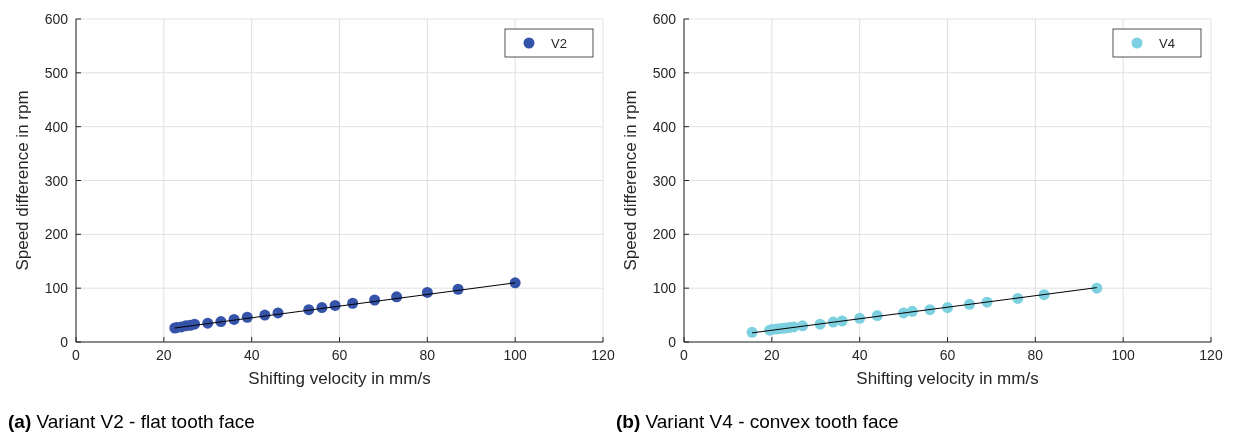 The width and height of the screenshot is (1236, 435). I want to click on text: (a) Variant V2 - flat tooth face, so click(131, 421).